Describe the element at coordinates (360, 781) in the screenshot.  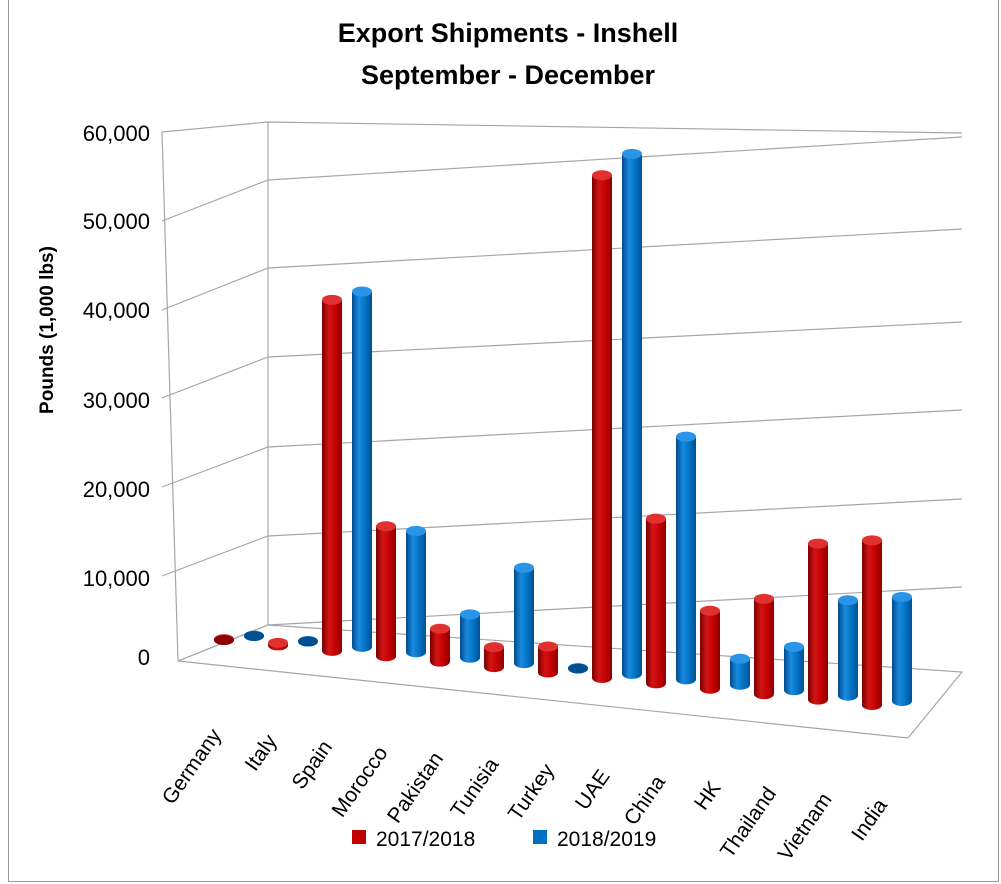
I see `x-tick-label: Morocco` at that location.